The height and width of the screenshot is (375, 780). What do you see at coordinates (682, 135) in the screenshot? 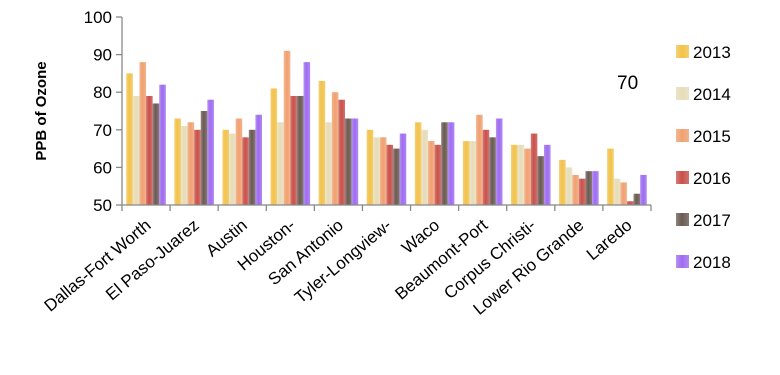
I see `legend-swatch-2015` at bounding box center [682, 135].